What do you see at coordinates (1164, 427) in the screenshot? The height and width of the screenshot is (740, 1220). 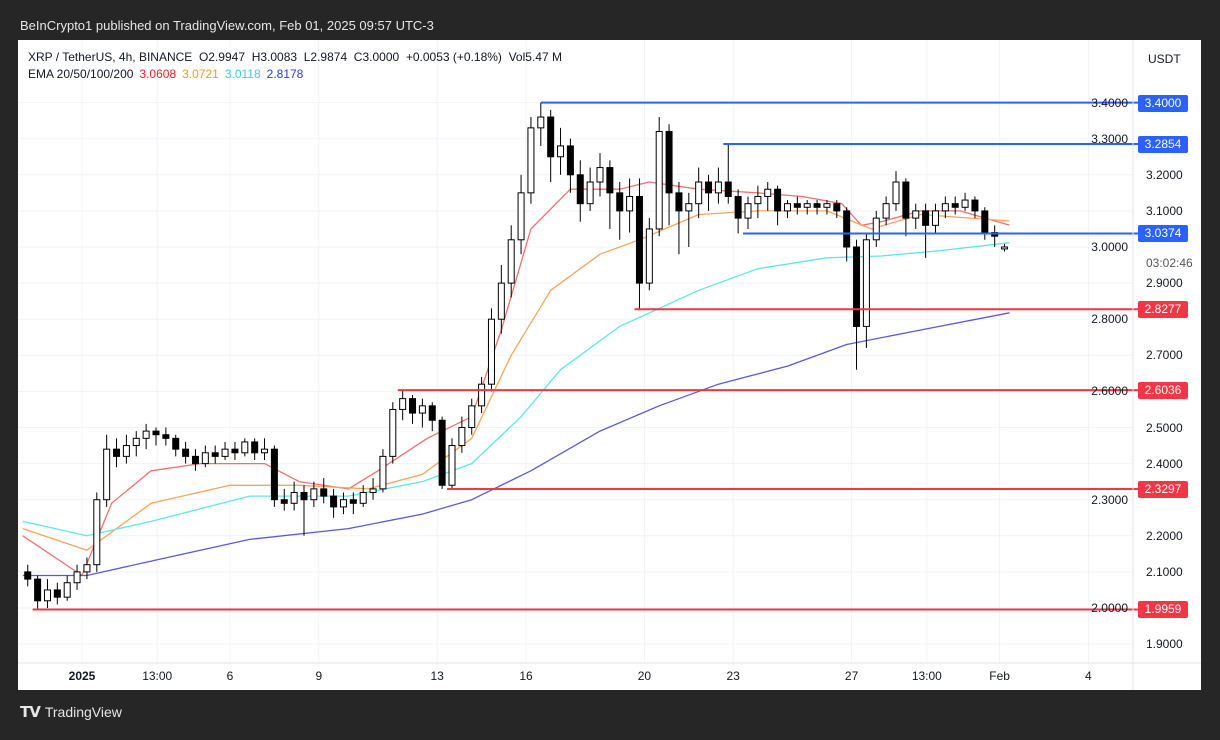 I see `price-tick: 2.5000` at bounding box center [1164, 427].